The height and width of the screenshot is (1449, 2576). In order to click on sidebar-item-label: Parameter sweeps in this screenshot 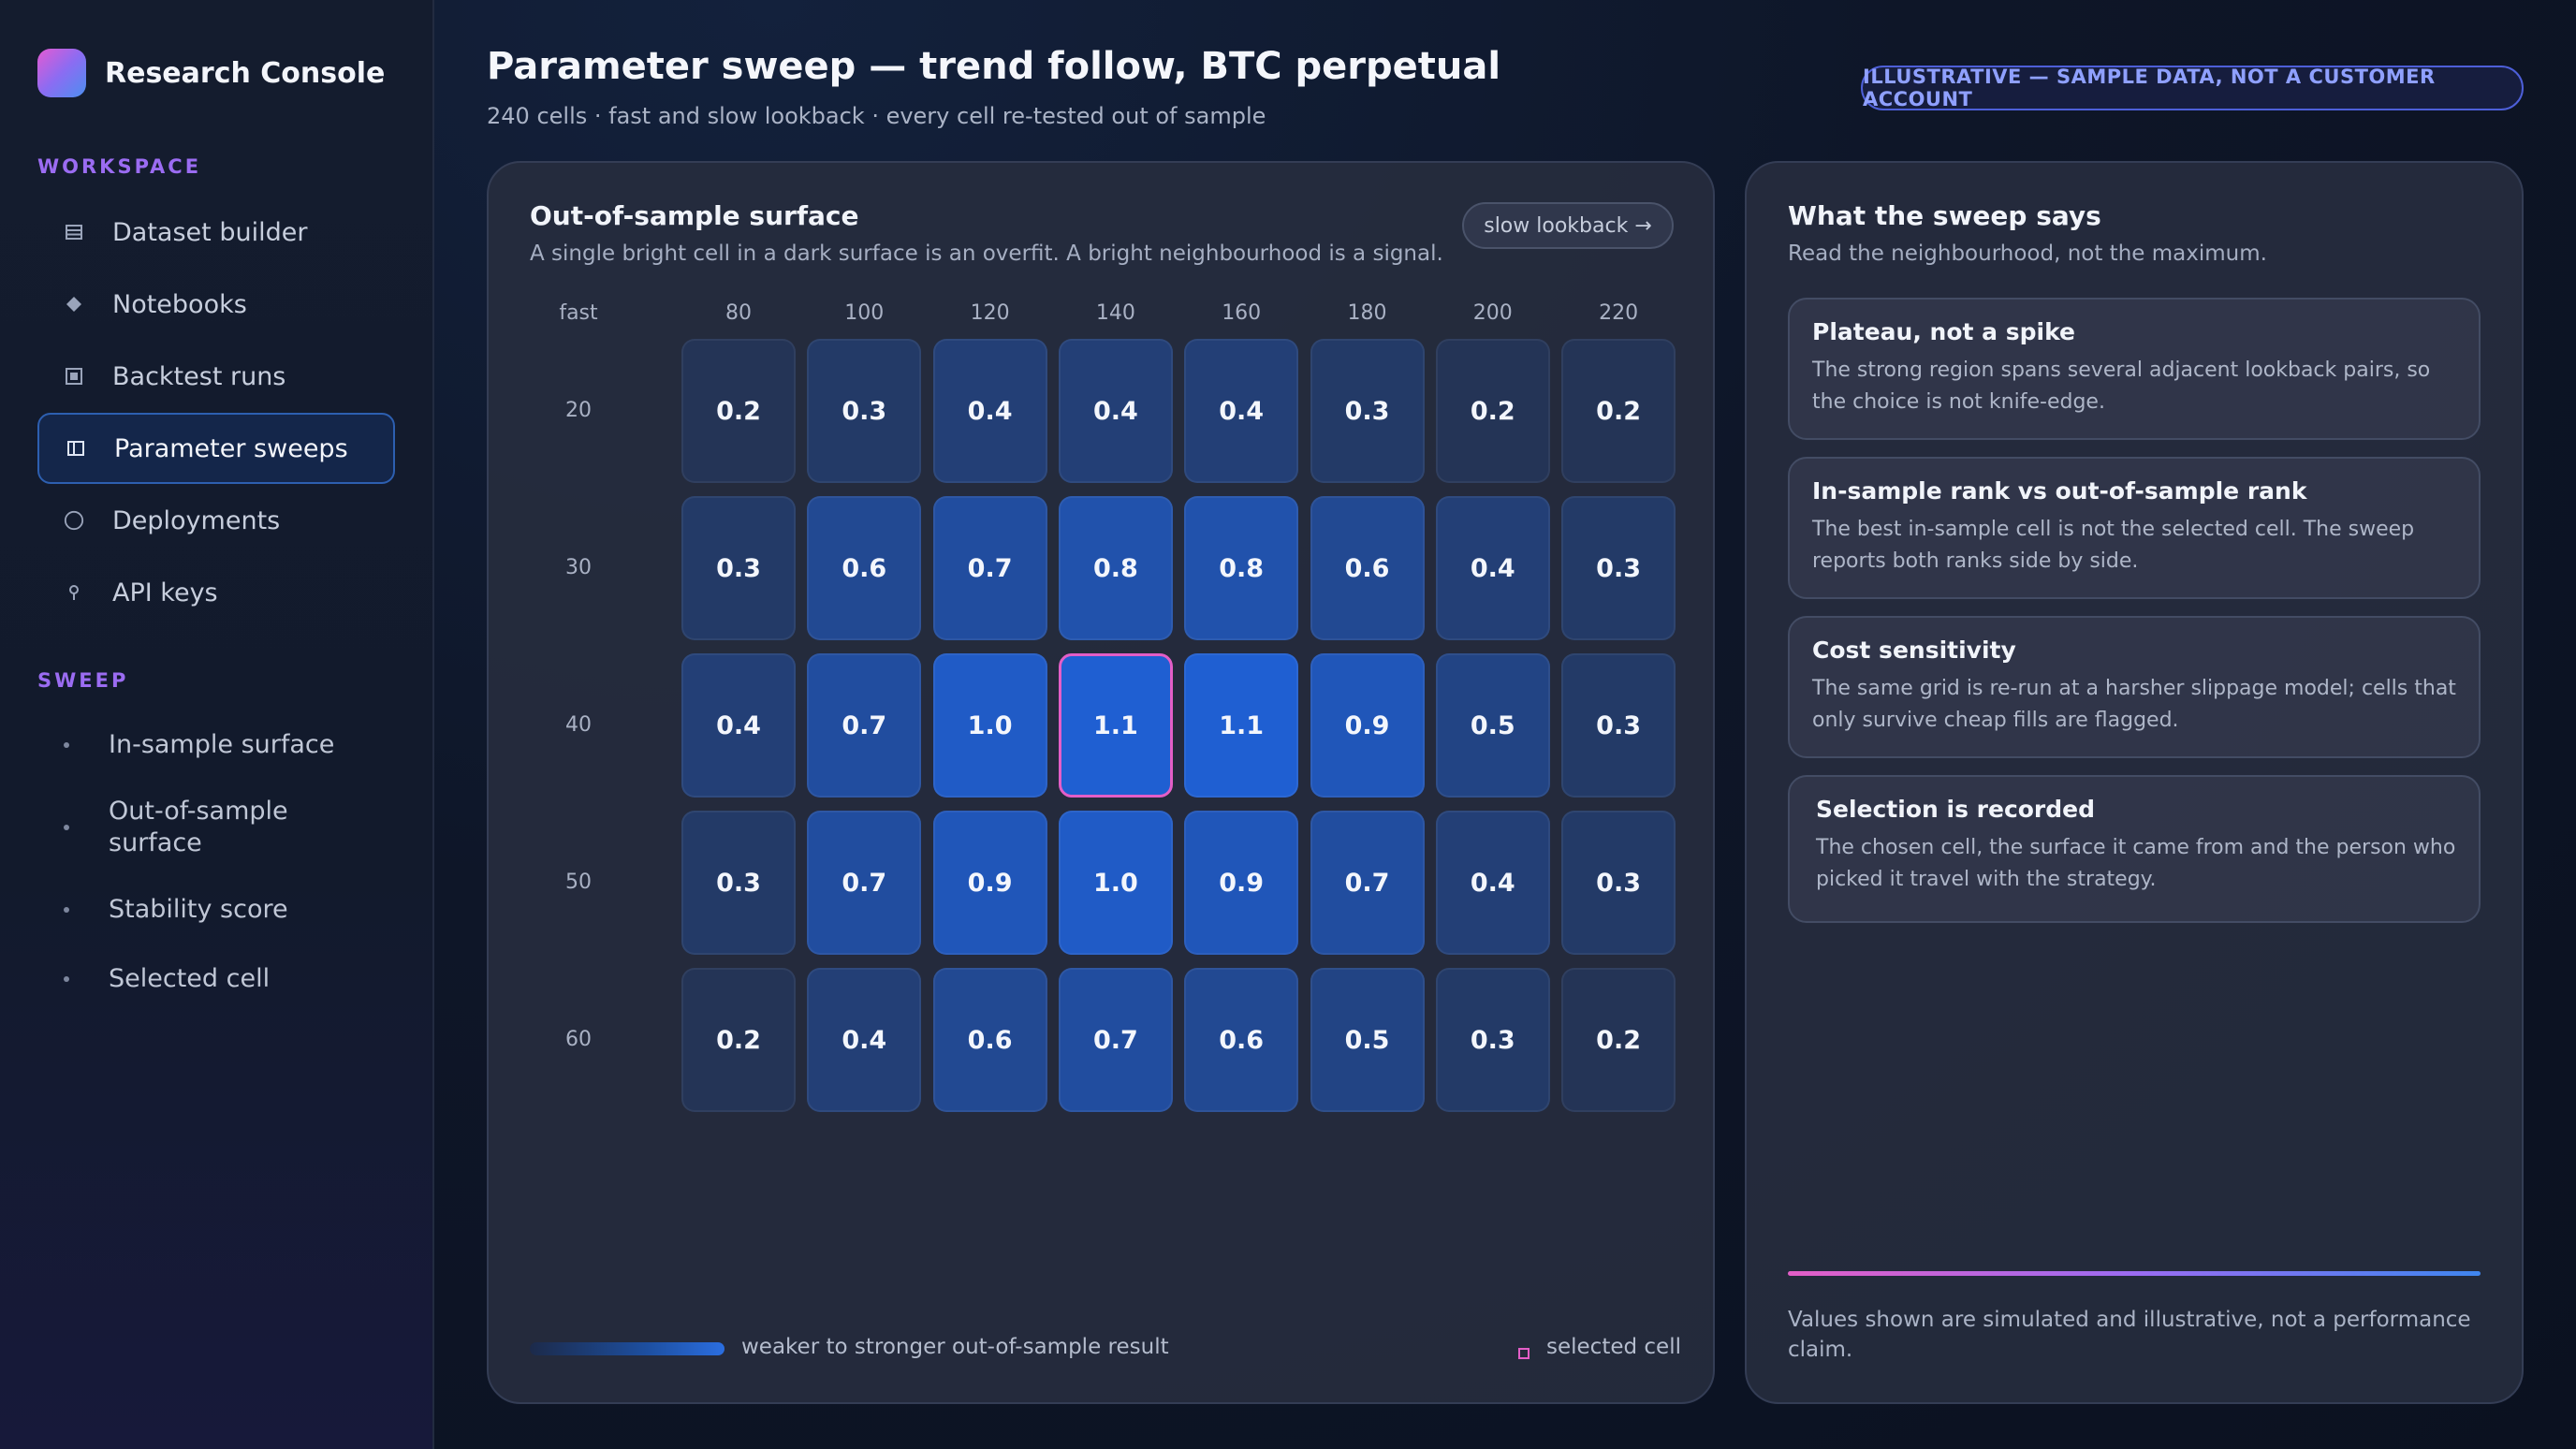, I will do `click(231, 448)`.